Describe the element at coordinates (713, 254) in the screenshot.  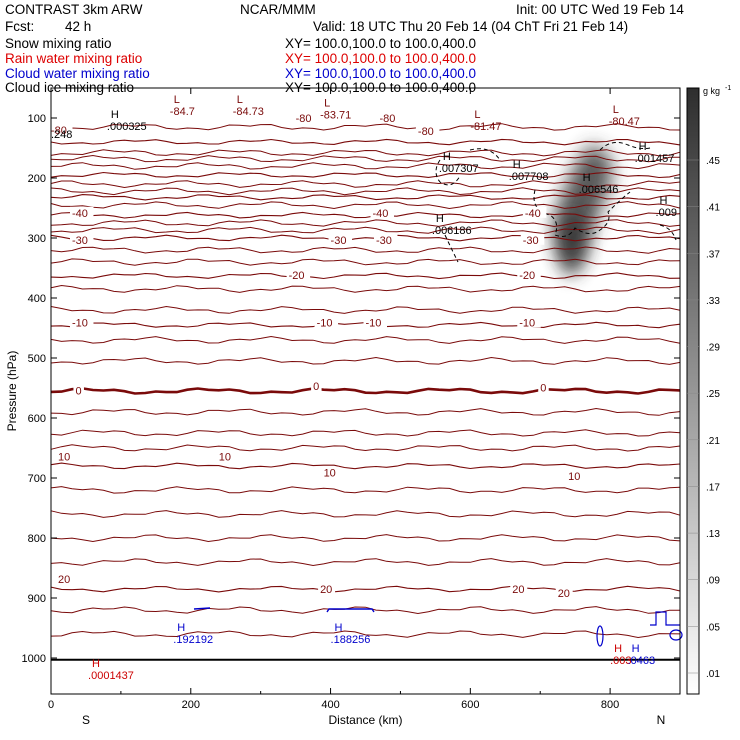
I see `colorbar-label: .37` at that location.